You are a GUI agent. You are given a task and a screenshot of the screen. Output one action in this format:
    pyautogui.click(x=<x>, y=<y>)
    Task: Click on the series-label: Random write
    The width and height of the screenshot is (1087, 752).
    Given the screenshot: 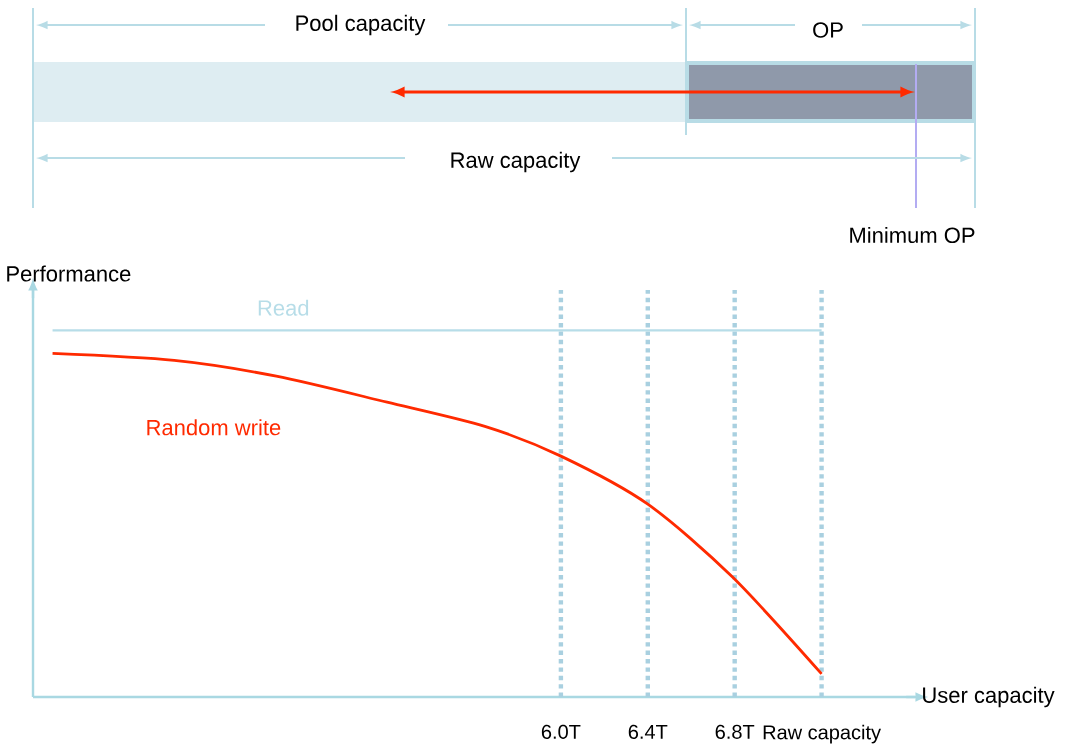 What is the action you would take?
    pyautogui.click(x=214, y=427)
    